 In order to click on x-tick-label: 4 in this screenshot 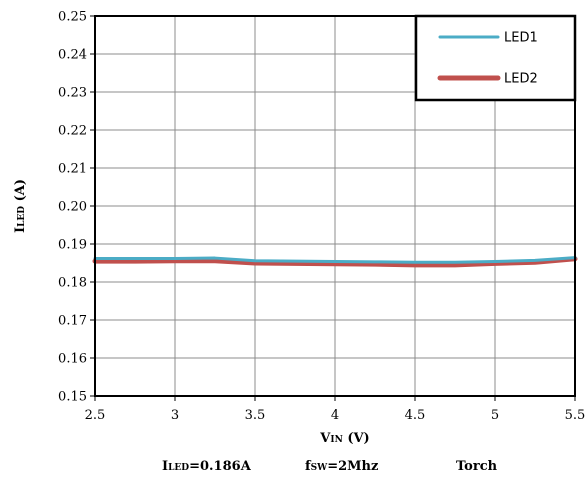, I will do `click(335, 415)`.